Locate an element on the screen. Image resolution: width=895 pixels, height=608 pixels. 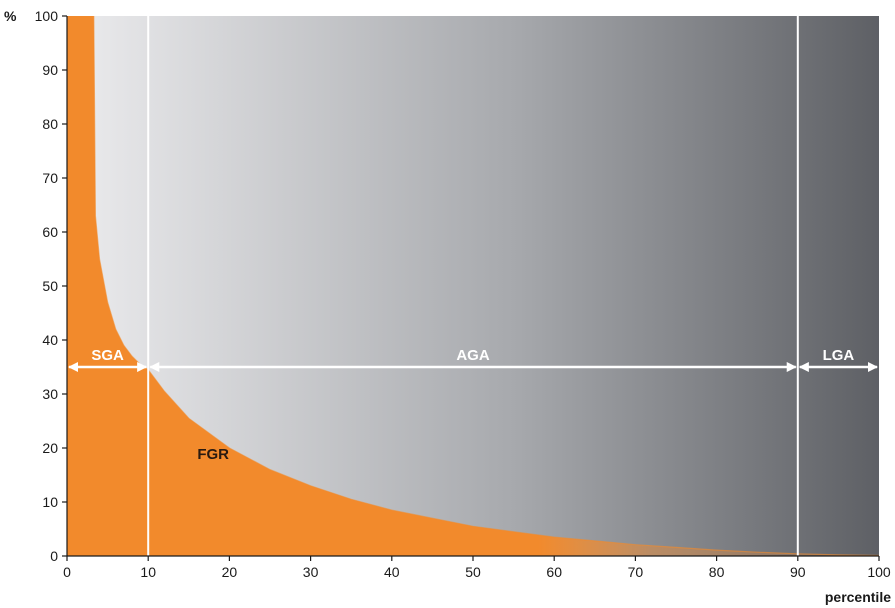
x-tick-label-0: 0 is located at coordinates (67, 572).